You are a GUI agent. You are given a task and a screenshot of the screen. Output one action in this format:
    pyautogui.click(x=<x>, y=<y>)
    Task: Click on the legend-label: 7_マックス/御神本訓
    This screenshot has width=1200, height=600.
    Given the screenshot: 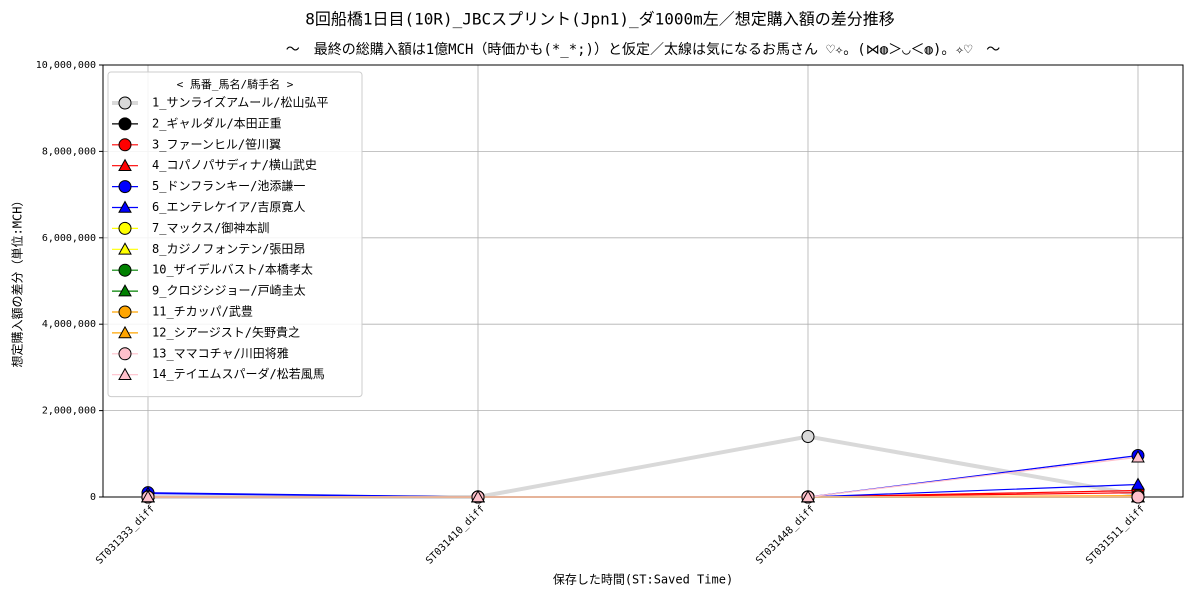 What is the action you would take?
    pyautogui.click(x=210, y=227)
    